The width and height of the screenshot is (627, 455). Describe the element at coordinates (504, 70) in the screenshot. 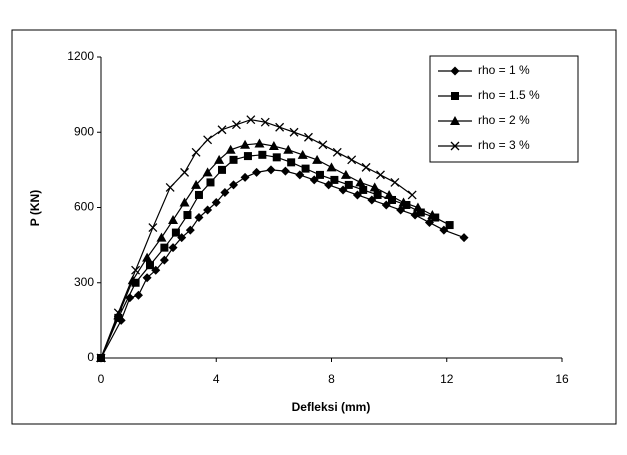

I see `legend-label: rho = 1 %` at that location.